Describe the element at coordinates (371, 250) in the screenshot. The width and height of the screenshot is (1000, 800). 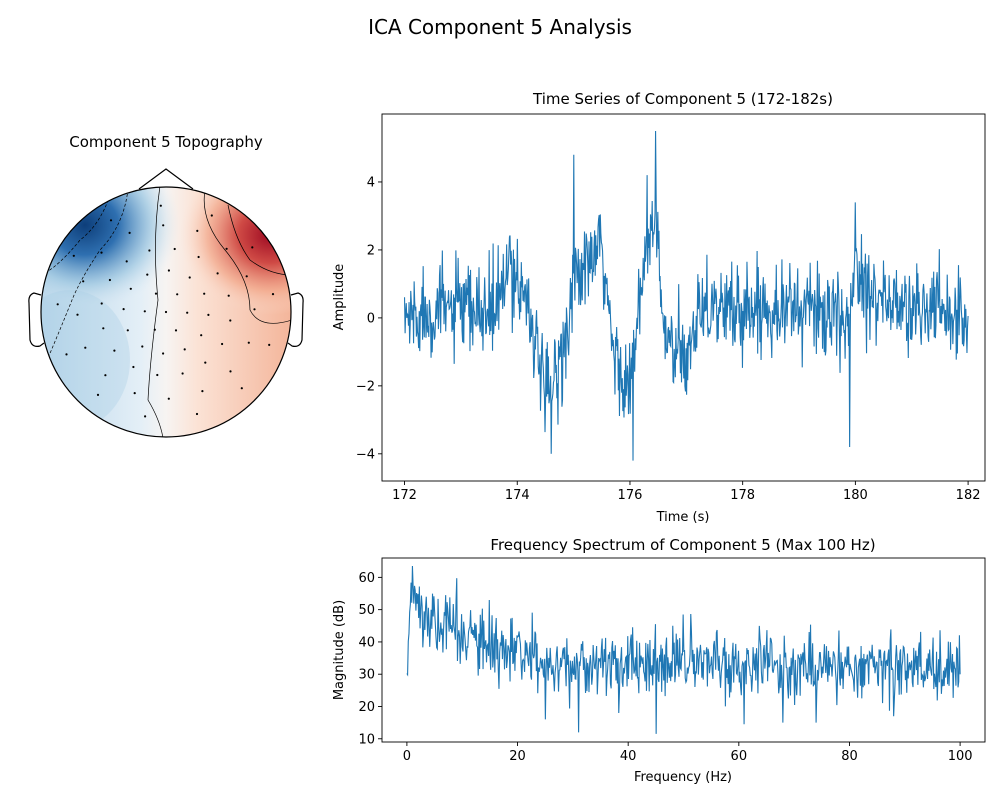
I see `ts-ytick-label: 2` at that location.